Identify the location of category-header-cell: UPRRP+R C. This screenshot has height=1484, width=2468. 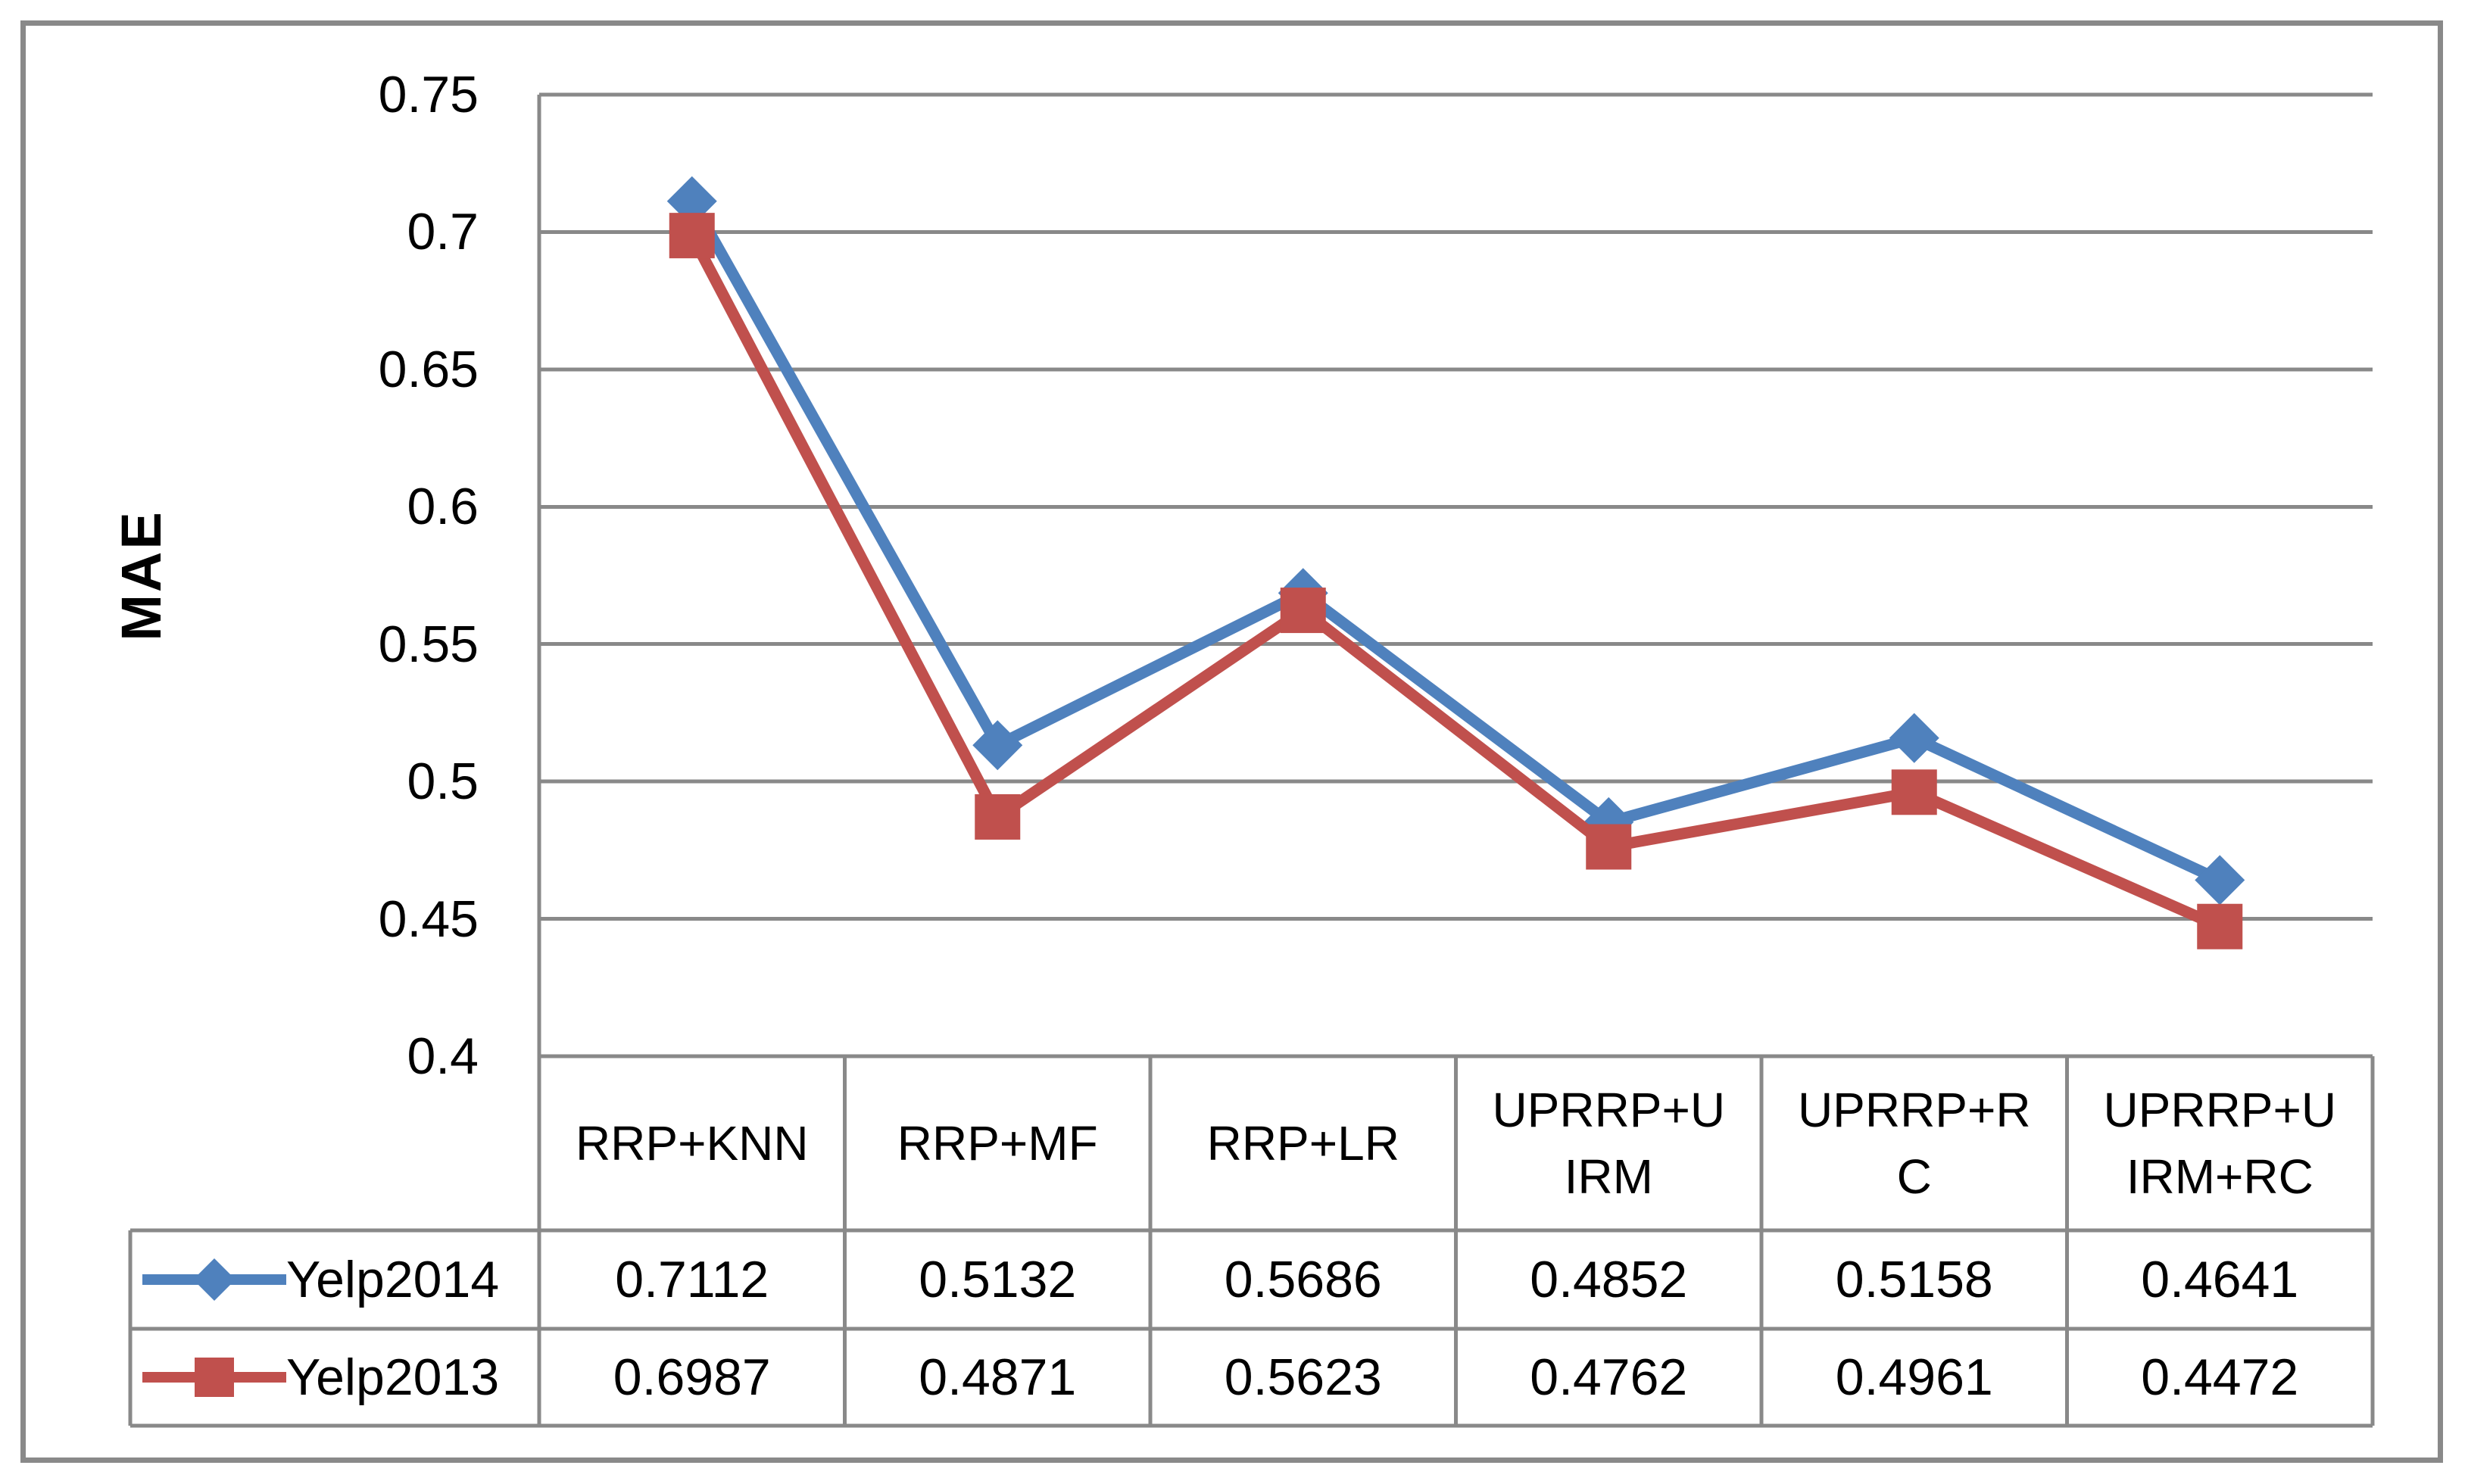
(1914, 1143).